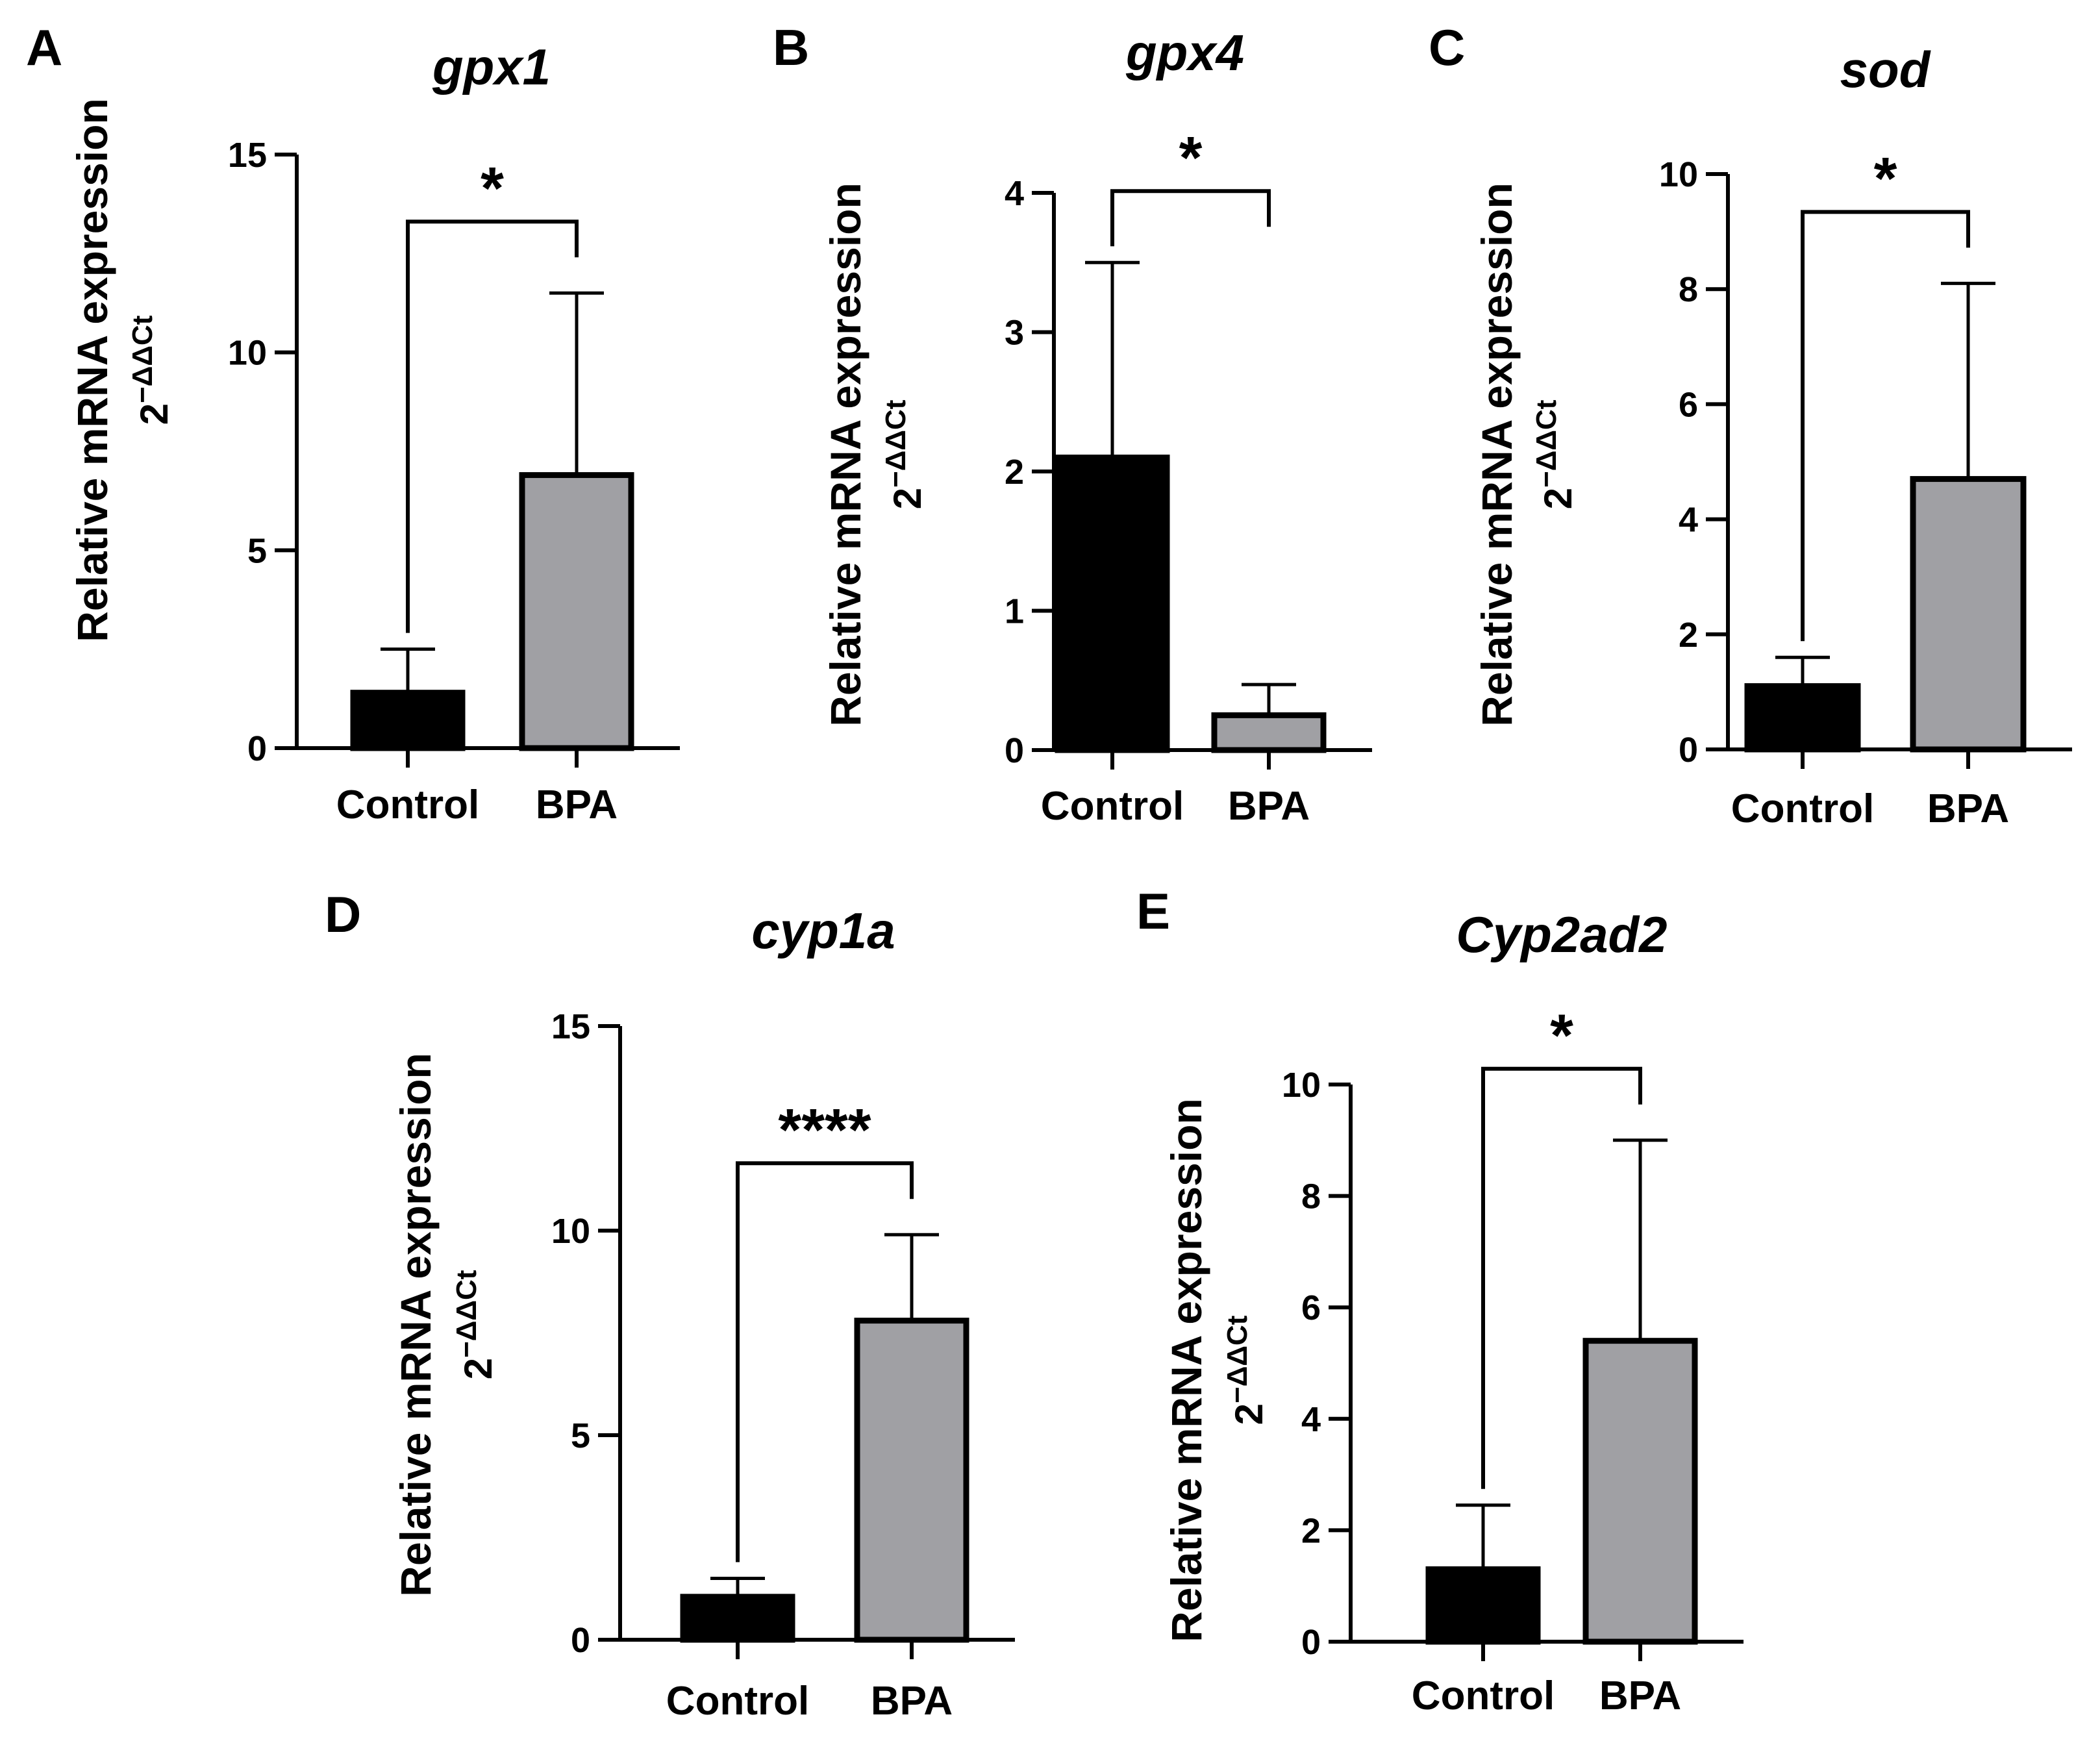 The width and height of the screenshot is (2100, 1743). What do you see at coordinates (823, 930) in the screenshot?
I see `chart-title: cyp1a` at bounding box center [823, 930].